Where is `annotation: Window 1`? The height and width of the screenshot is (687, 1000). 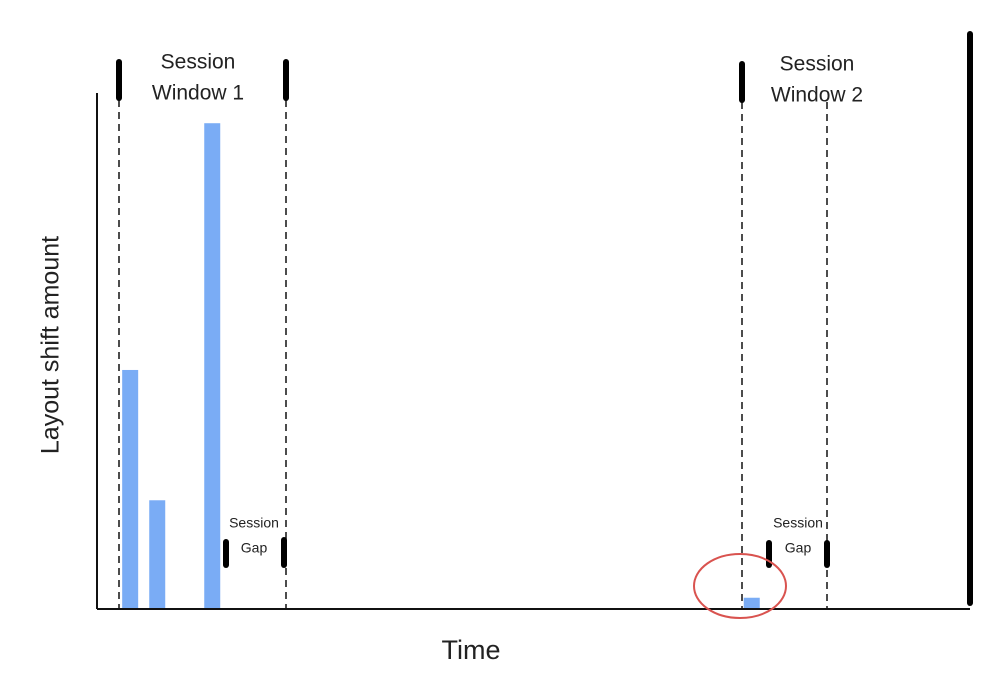 annotation: Window 1 is located at coordinates (198, 93).